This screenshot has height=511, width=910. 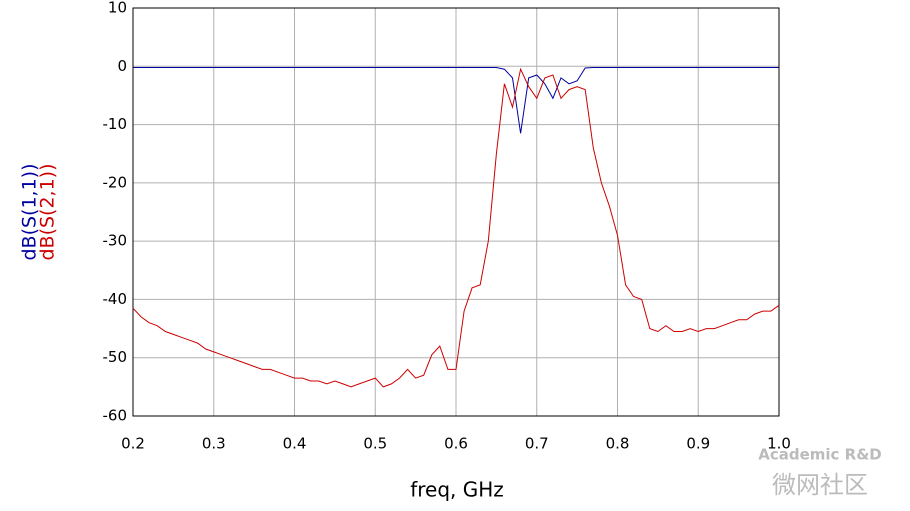 I want to click on y-tick-label: -10, so click(x=115, y=124).